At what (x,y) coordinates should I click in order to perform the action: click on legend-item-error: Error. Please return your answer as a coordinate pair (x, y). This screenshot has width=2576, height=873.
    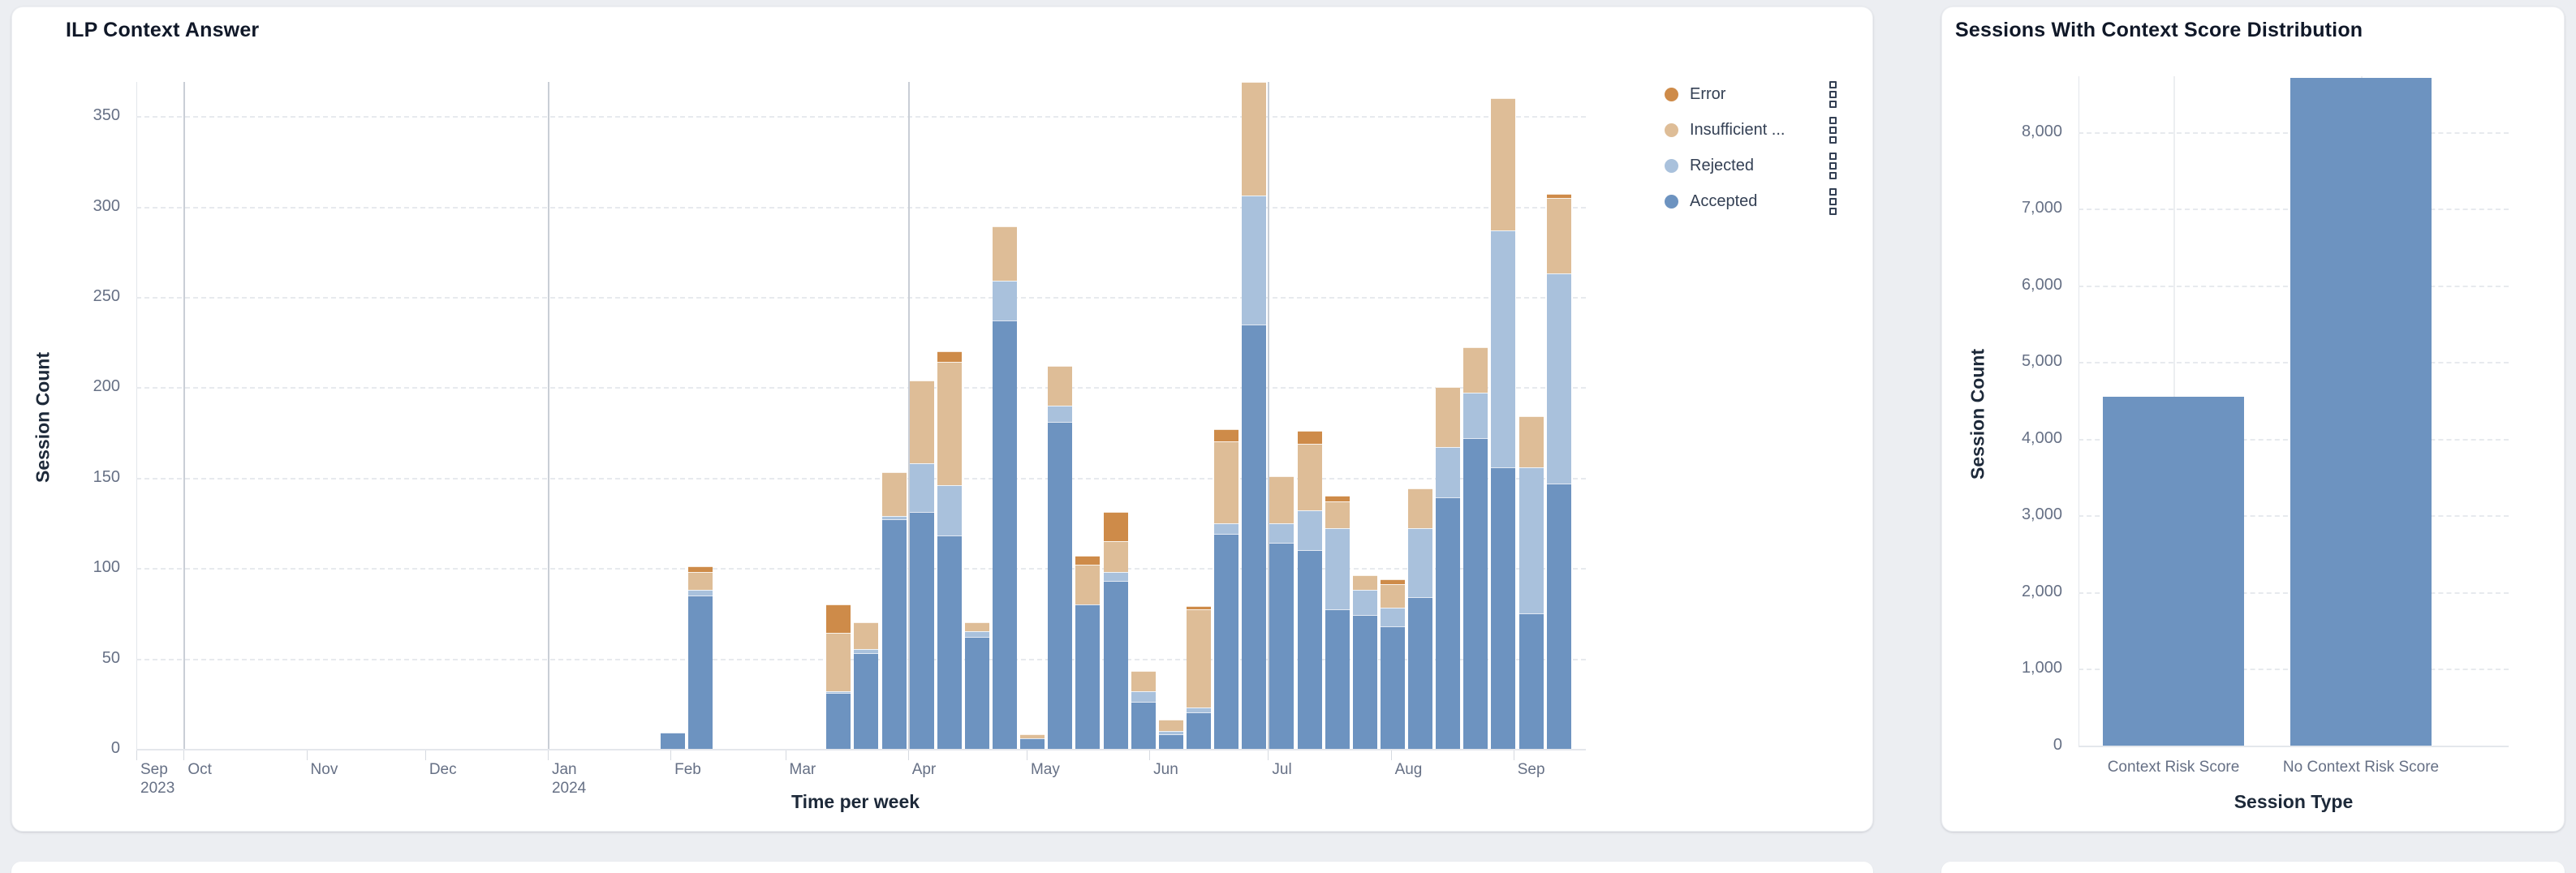
    Looking at the image, I should click on (1751, 94).